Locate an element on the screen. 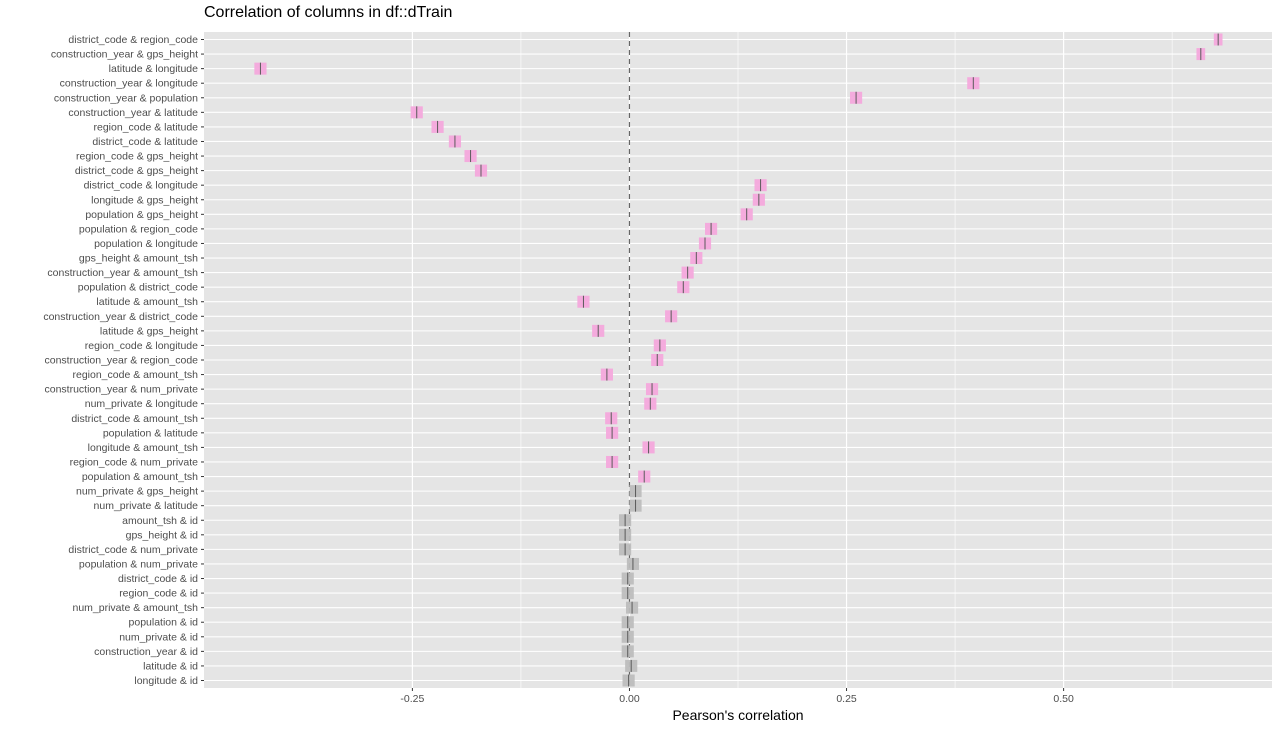 The width and height of the screenshot is (1280, 730). y-tick-label: num_private & amount_tsh is located at coordinates (136, 608).